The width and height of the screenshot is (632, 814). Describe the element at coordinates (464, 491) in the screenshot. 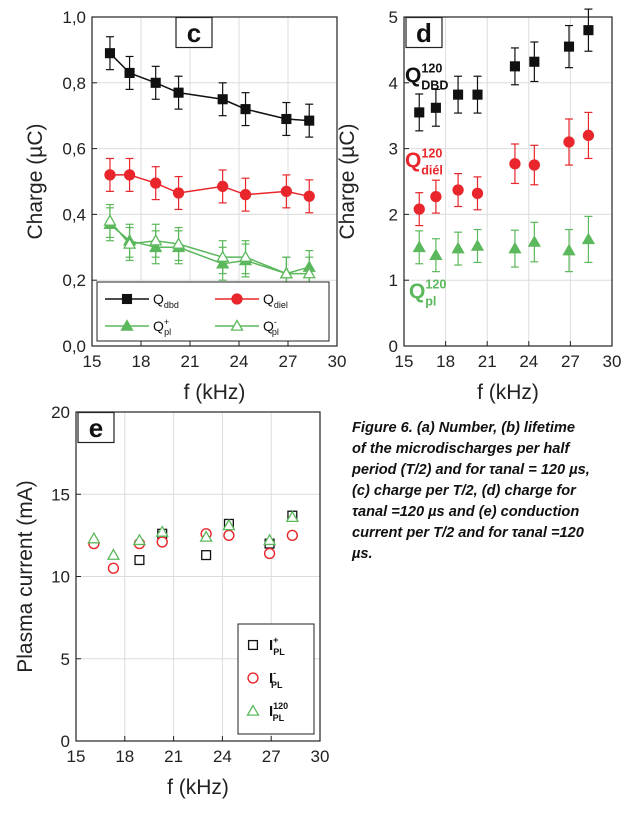

I see `caption-line: (c) charge per T/2, (d) charge for` at that location.